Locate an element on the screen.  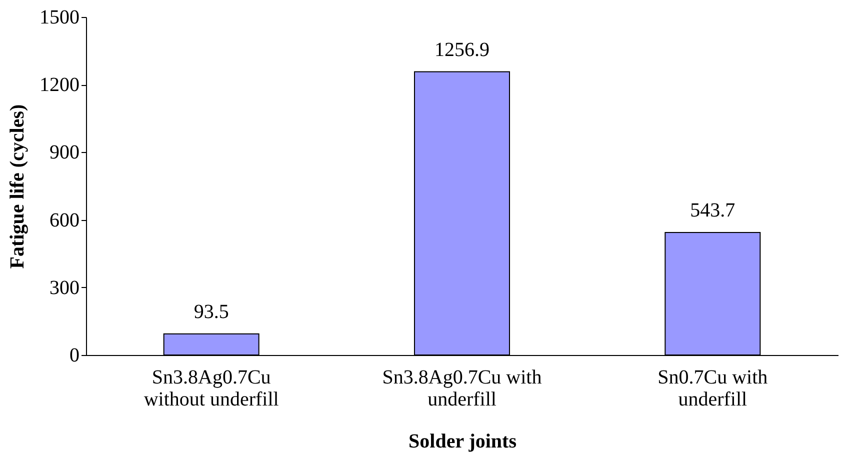
data-label: 1256.9 is located at coordinates (462, 49).